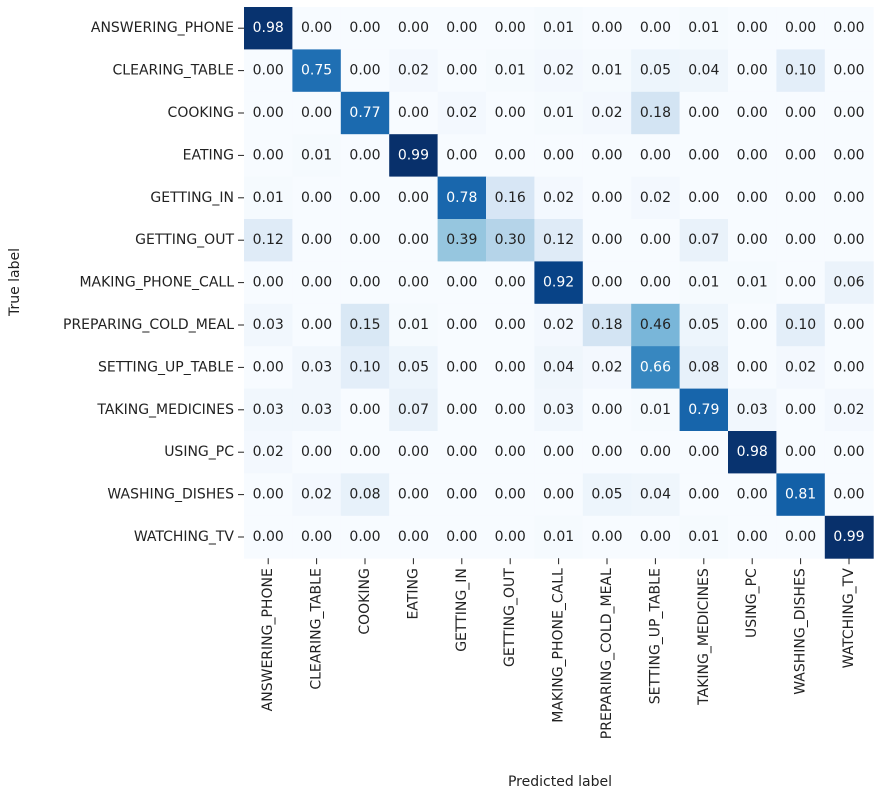 Image resolution: width=874 pixels, height=793 pixels. I want to click on x-tick-label: TAKING_MEDICINES, so click(704, 637).